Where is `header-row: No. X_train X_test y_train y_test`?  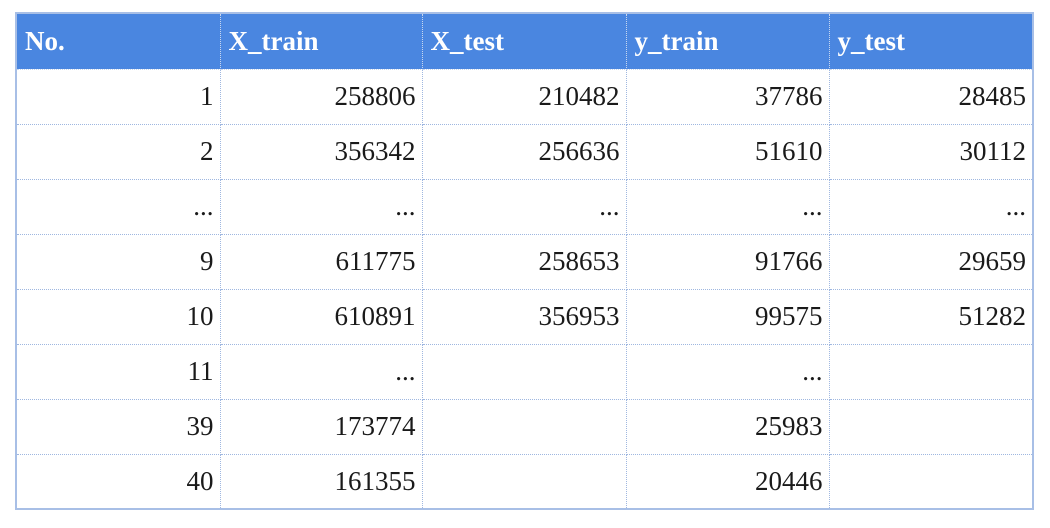 header-row: No. X_train X_test y_train y_test is located at coordinates (524, 41).